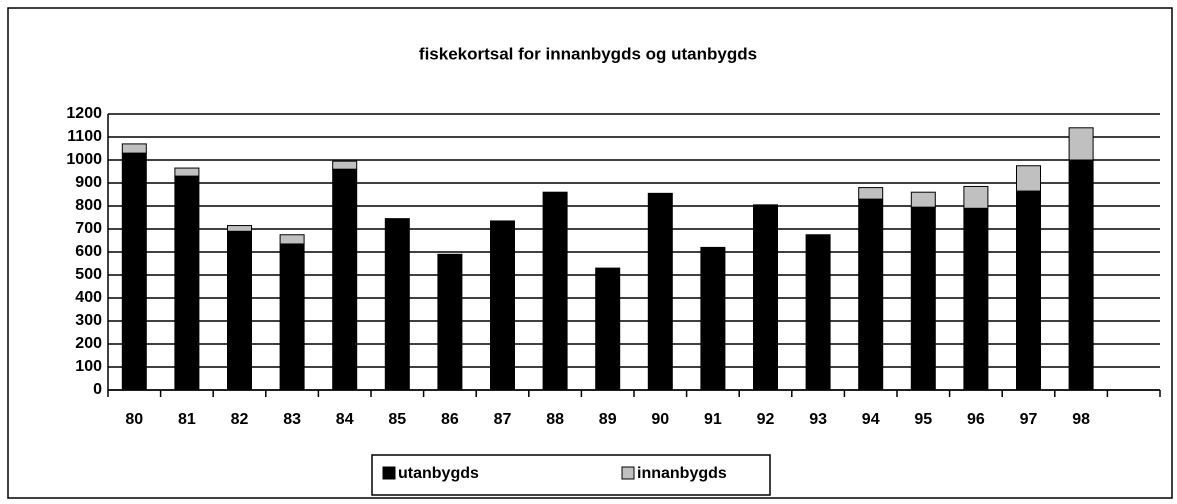  What do you see at coordinates (682, 473) in the screenshot?
I see `legend-label: innanbygds` at bounding box center [682, 473].